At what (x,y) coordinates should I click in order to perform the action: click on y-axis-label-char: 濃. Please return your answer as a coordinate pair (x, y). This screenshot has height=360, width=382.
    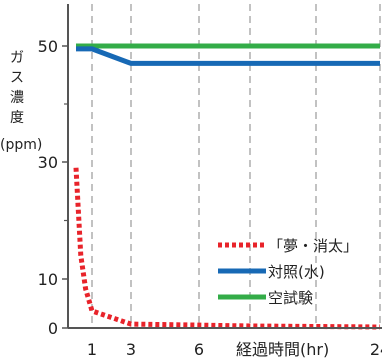
    Looking at the image, I should click on (17, 98).